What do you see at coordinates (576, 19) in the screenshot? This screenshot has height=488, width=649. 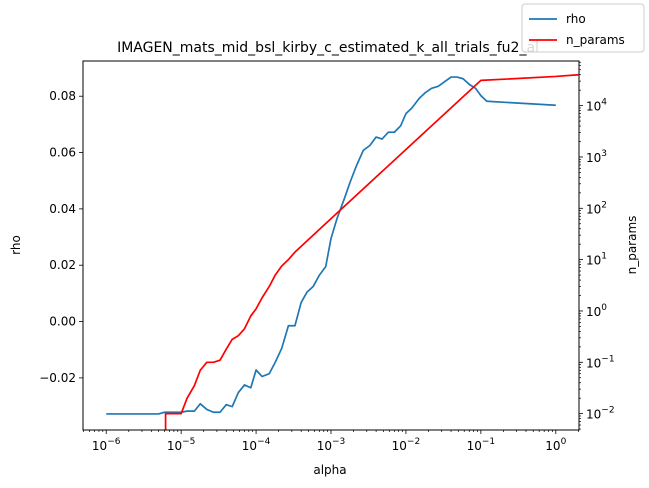 I see `legend-label-rho: rho` at bounding box center [576, 19].